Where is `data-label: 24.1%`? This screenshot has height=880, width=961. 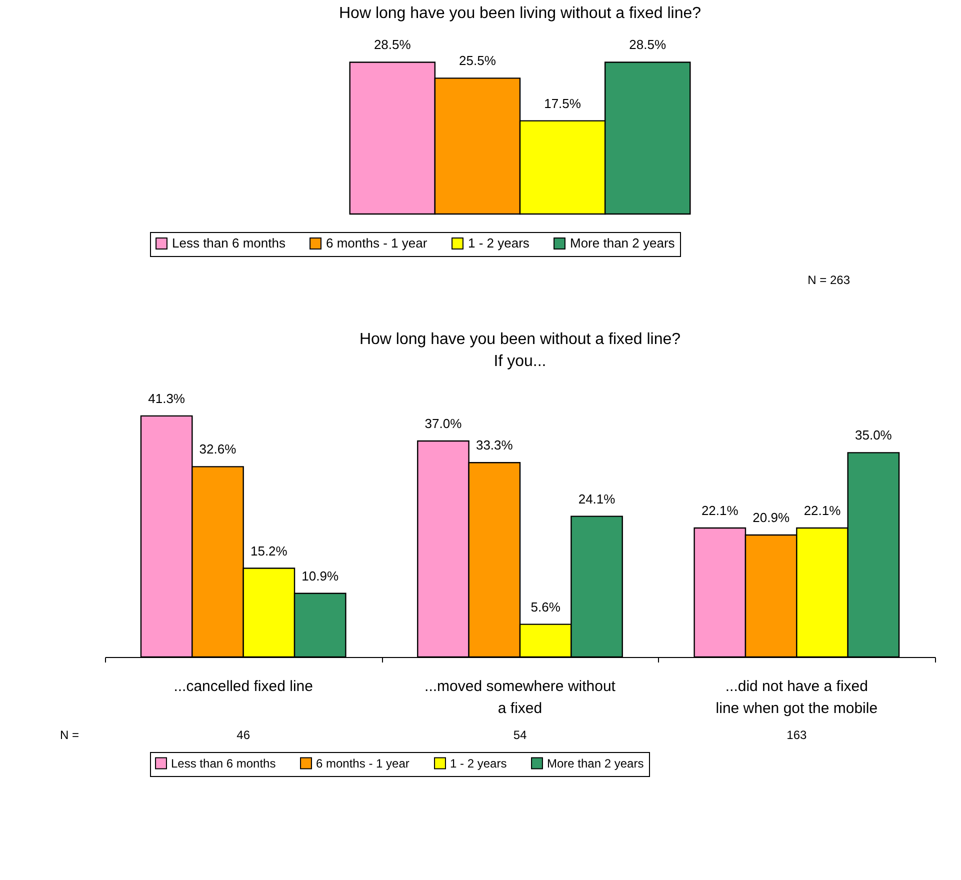
data-label: 24.1% is located at coordinates (597, 498).